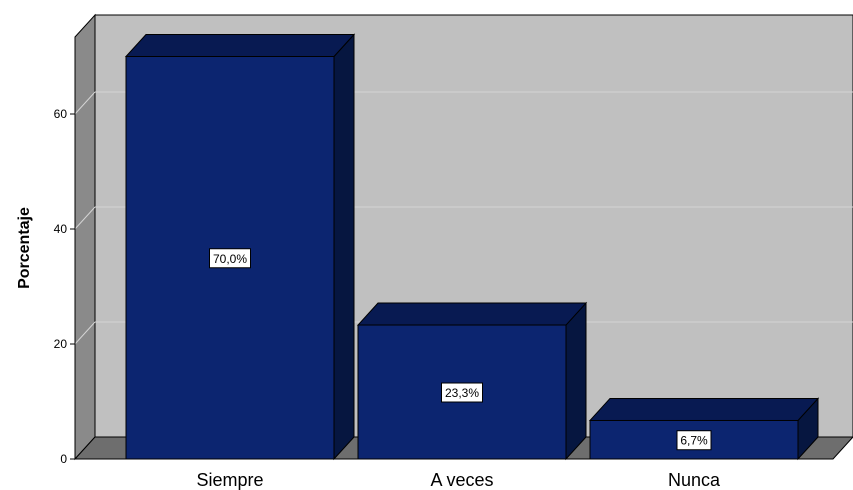 This screenshot has width=853, height=490. I want to click on x-tick-label: Nunca, so click(694, 480).